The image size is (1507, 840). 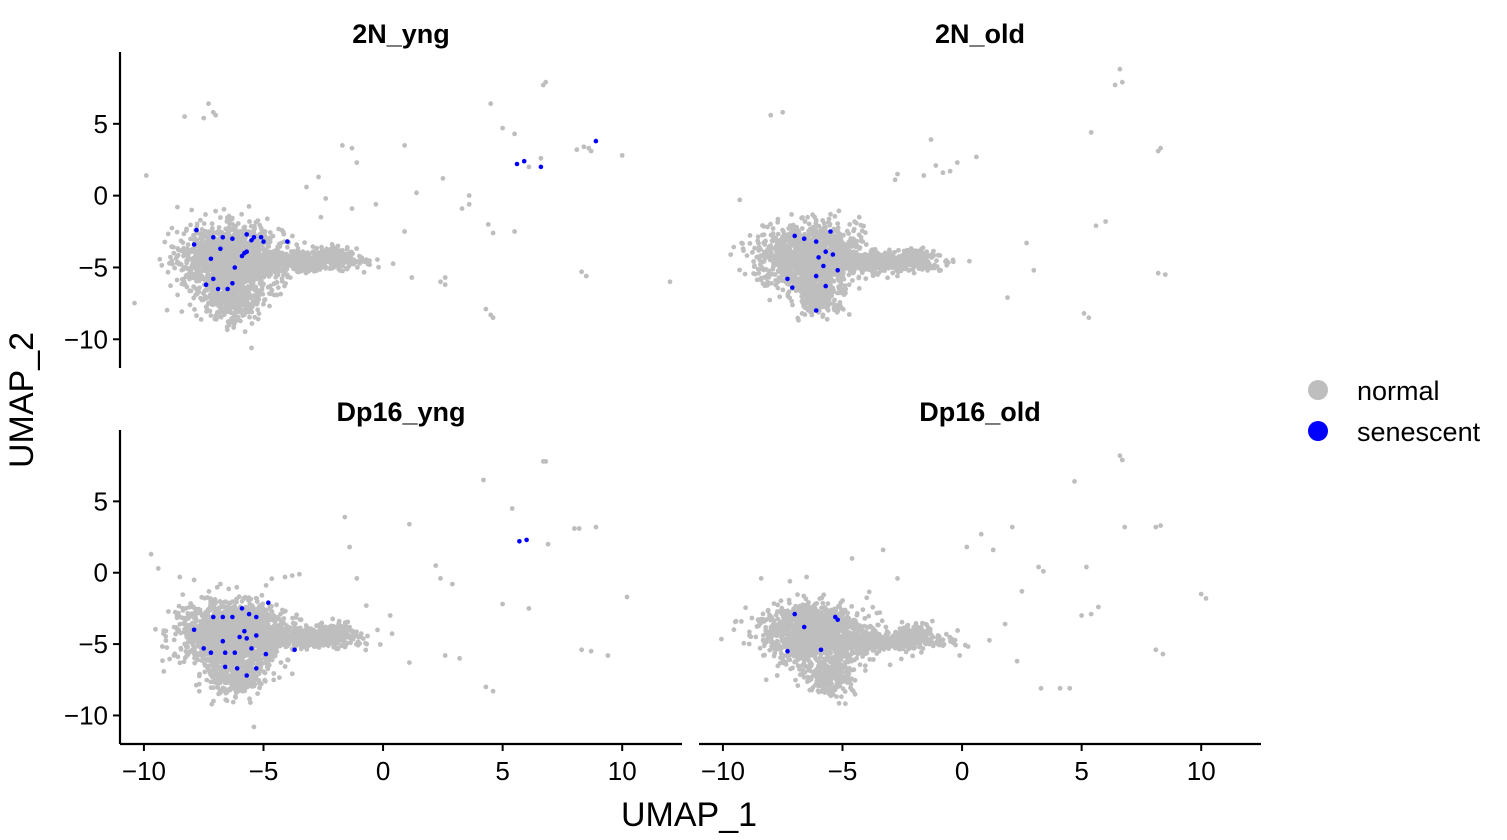 I want to click on panel-title: Dp16_yng, so click(x=400, y=412).